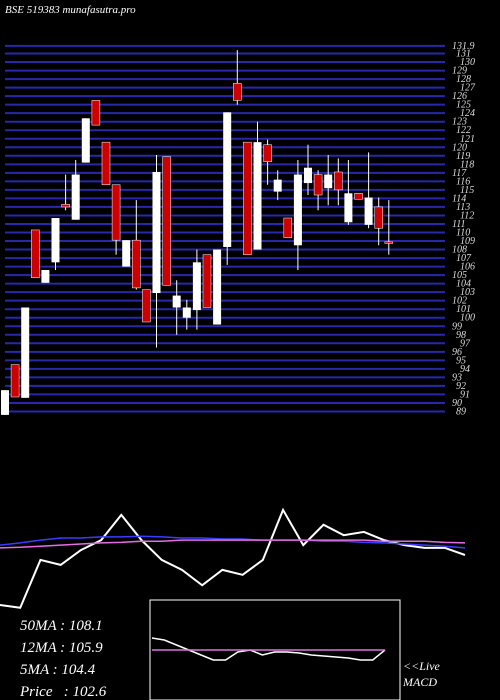 This screenshot has width=500, height=700. Describe the element at coordinates (63, 692) in the screenshot. I see `stat: Price : 102.6` at that location.